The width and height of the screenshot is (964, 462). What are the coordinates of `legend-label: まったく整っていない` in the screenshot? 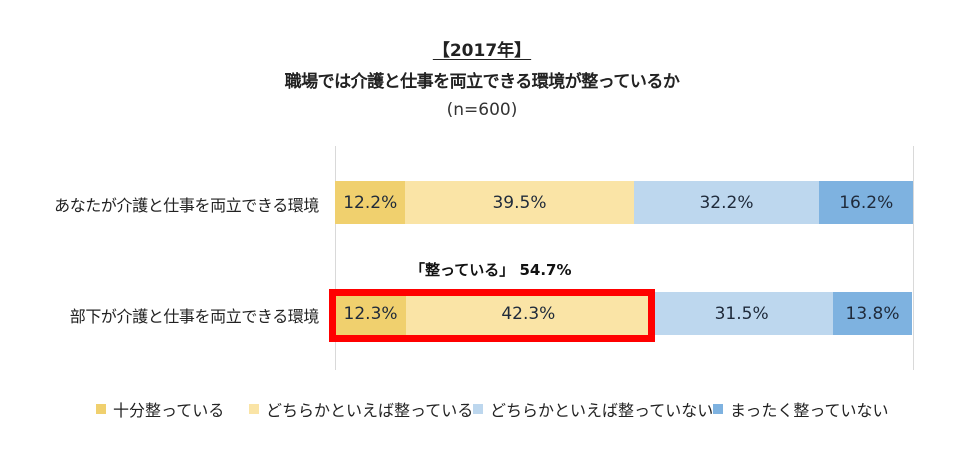 It's located at (809, 410).